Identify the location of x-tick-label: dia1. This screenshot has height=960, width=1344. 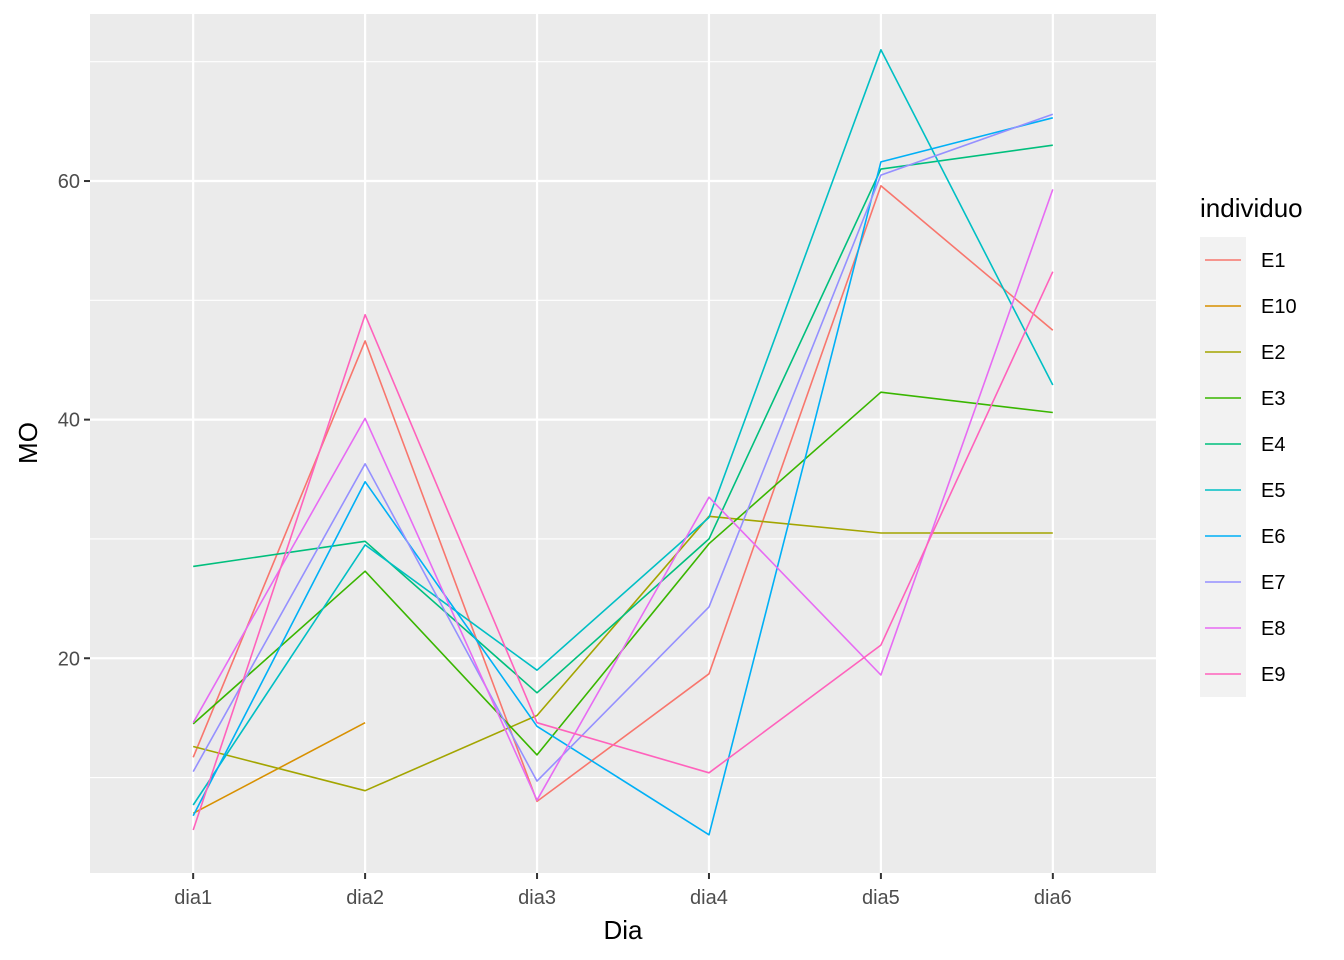
(193, 898).